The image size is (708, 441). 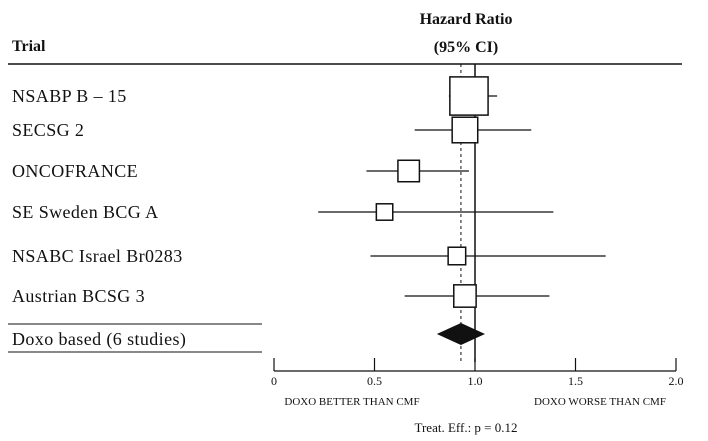 What do you see at coordinates (575, 381) in the screenshot?
I see `x-tick-label: 1.5` at bounding box center [575, 381].